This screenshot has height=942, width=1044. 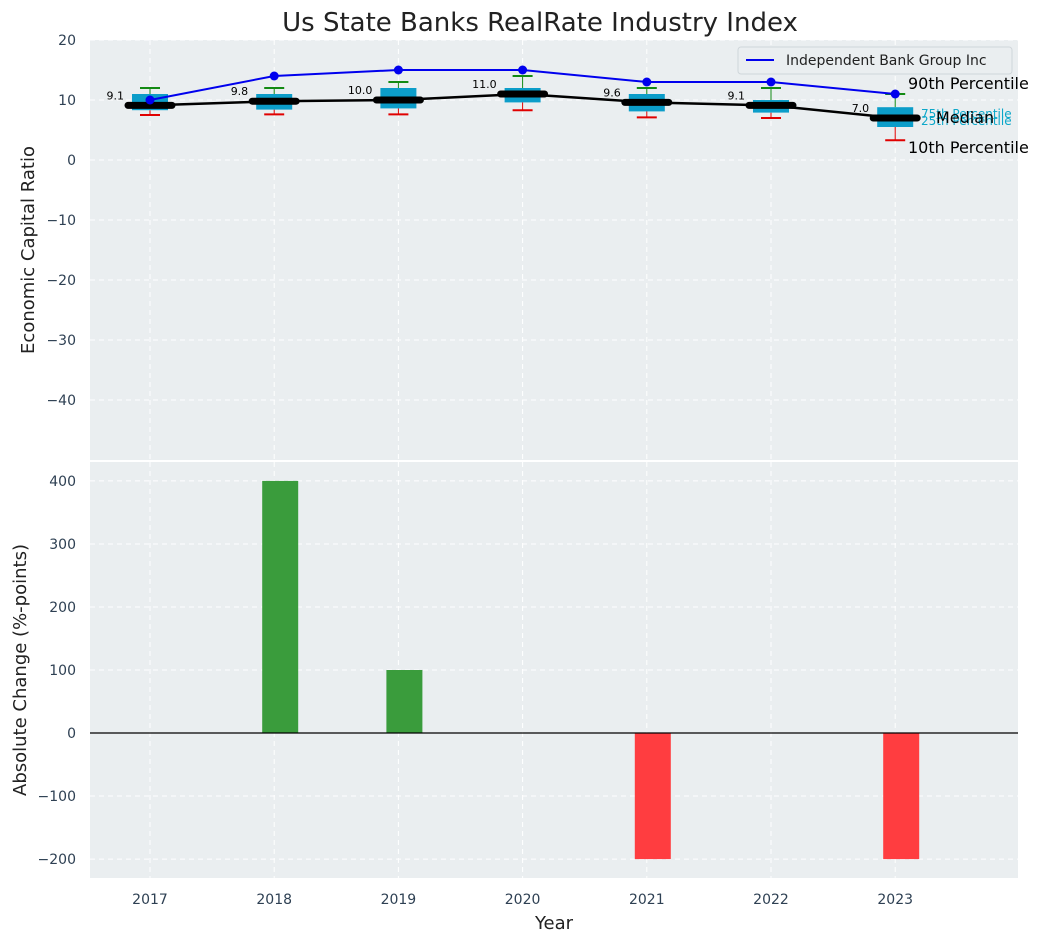 I want to click on median-value-label: 9.6, so click(x=612, y=92).